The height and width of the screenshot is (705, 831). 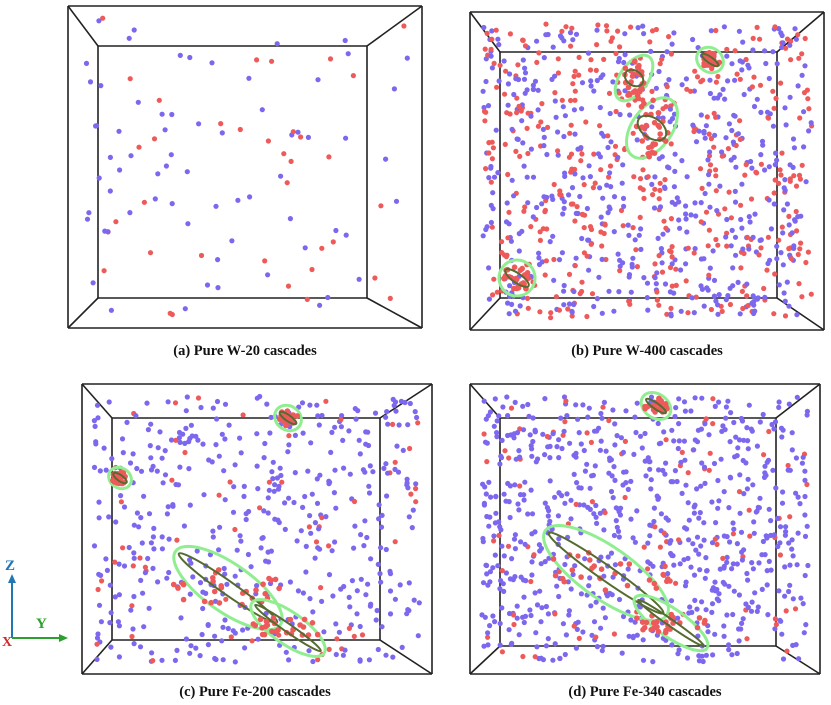 What do you see at coordinates (83, 313) in the screenshot?
I see `box-edge` at bounding box center [83, 313].